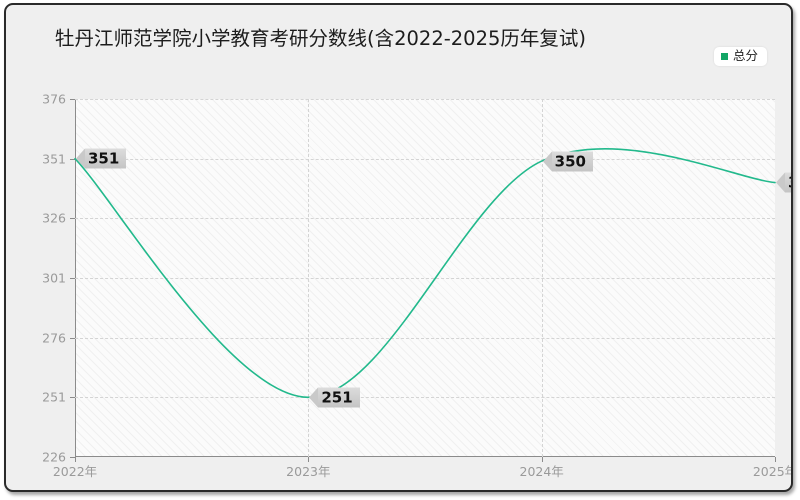  Describe the element at coordinates (75, 471) in the screenshot. I see `x-tick-label: 2022年` at that location.